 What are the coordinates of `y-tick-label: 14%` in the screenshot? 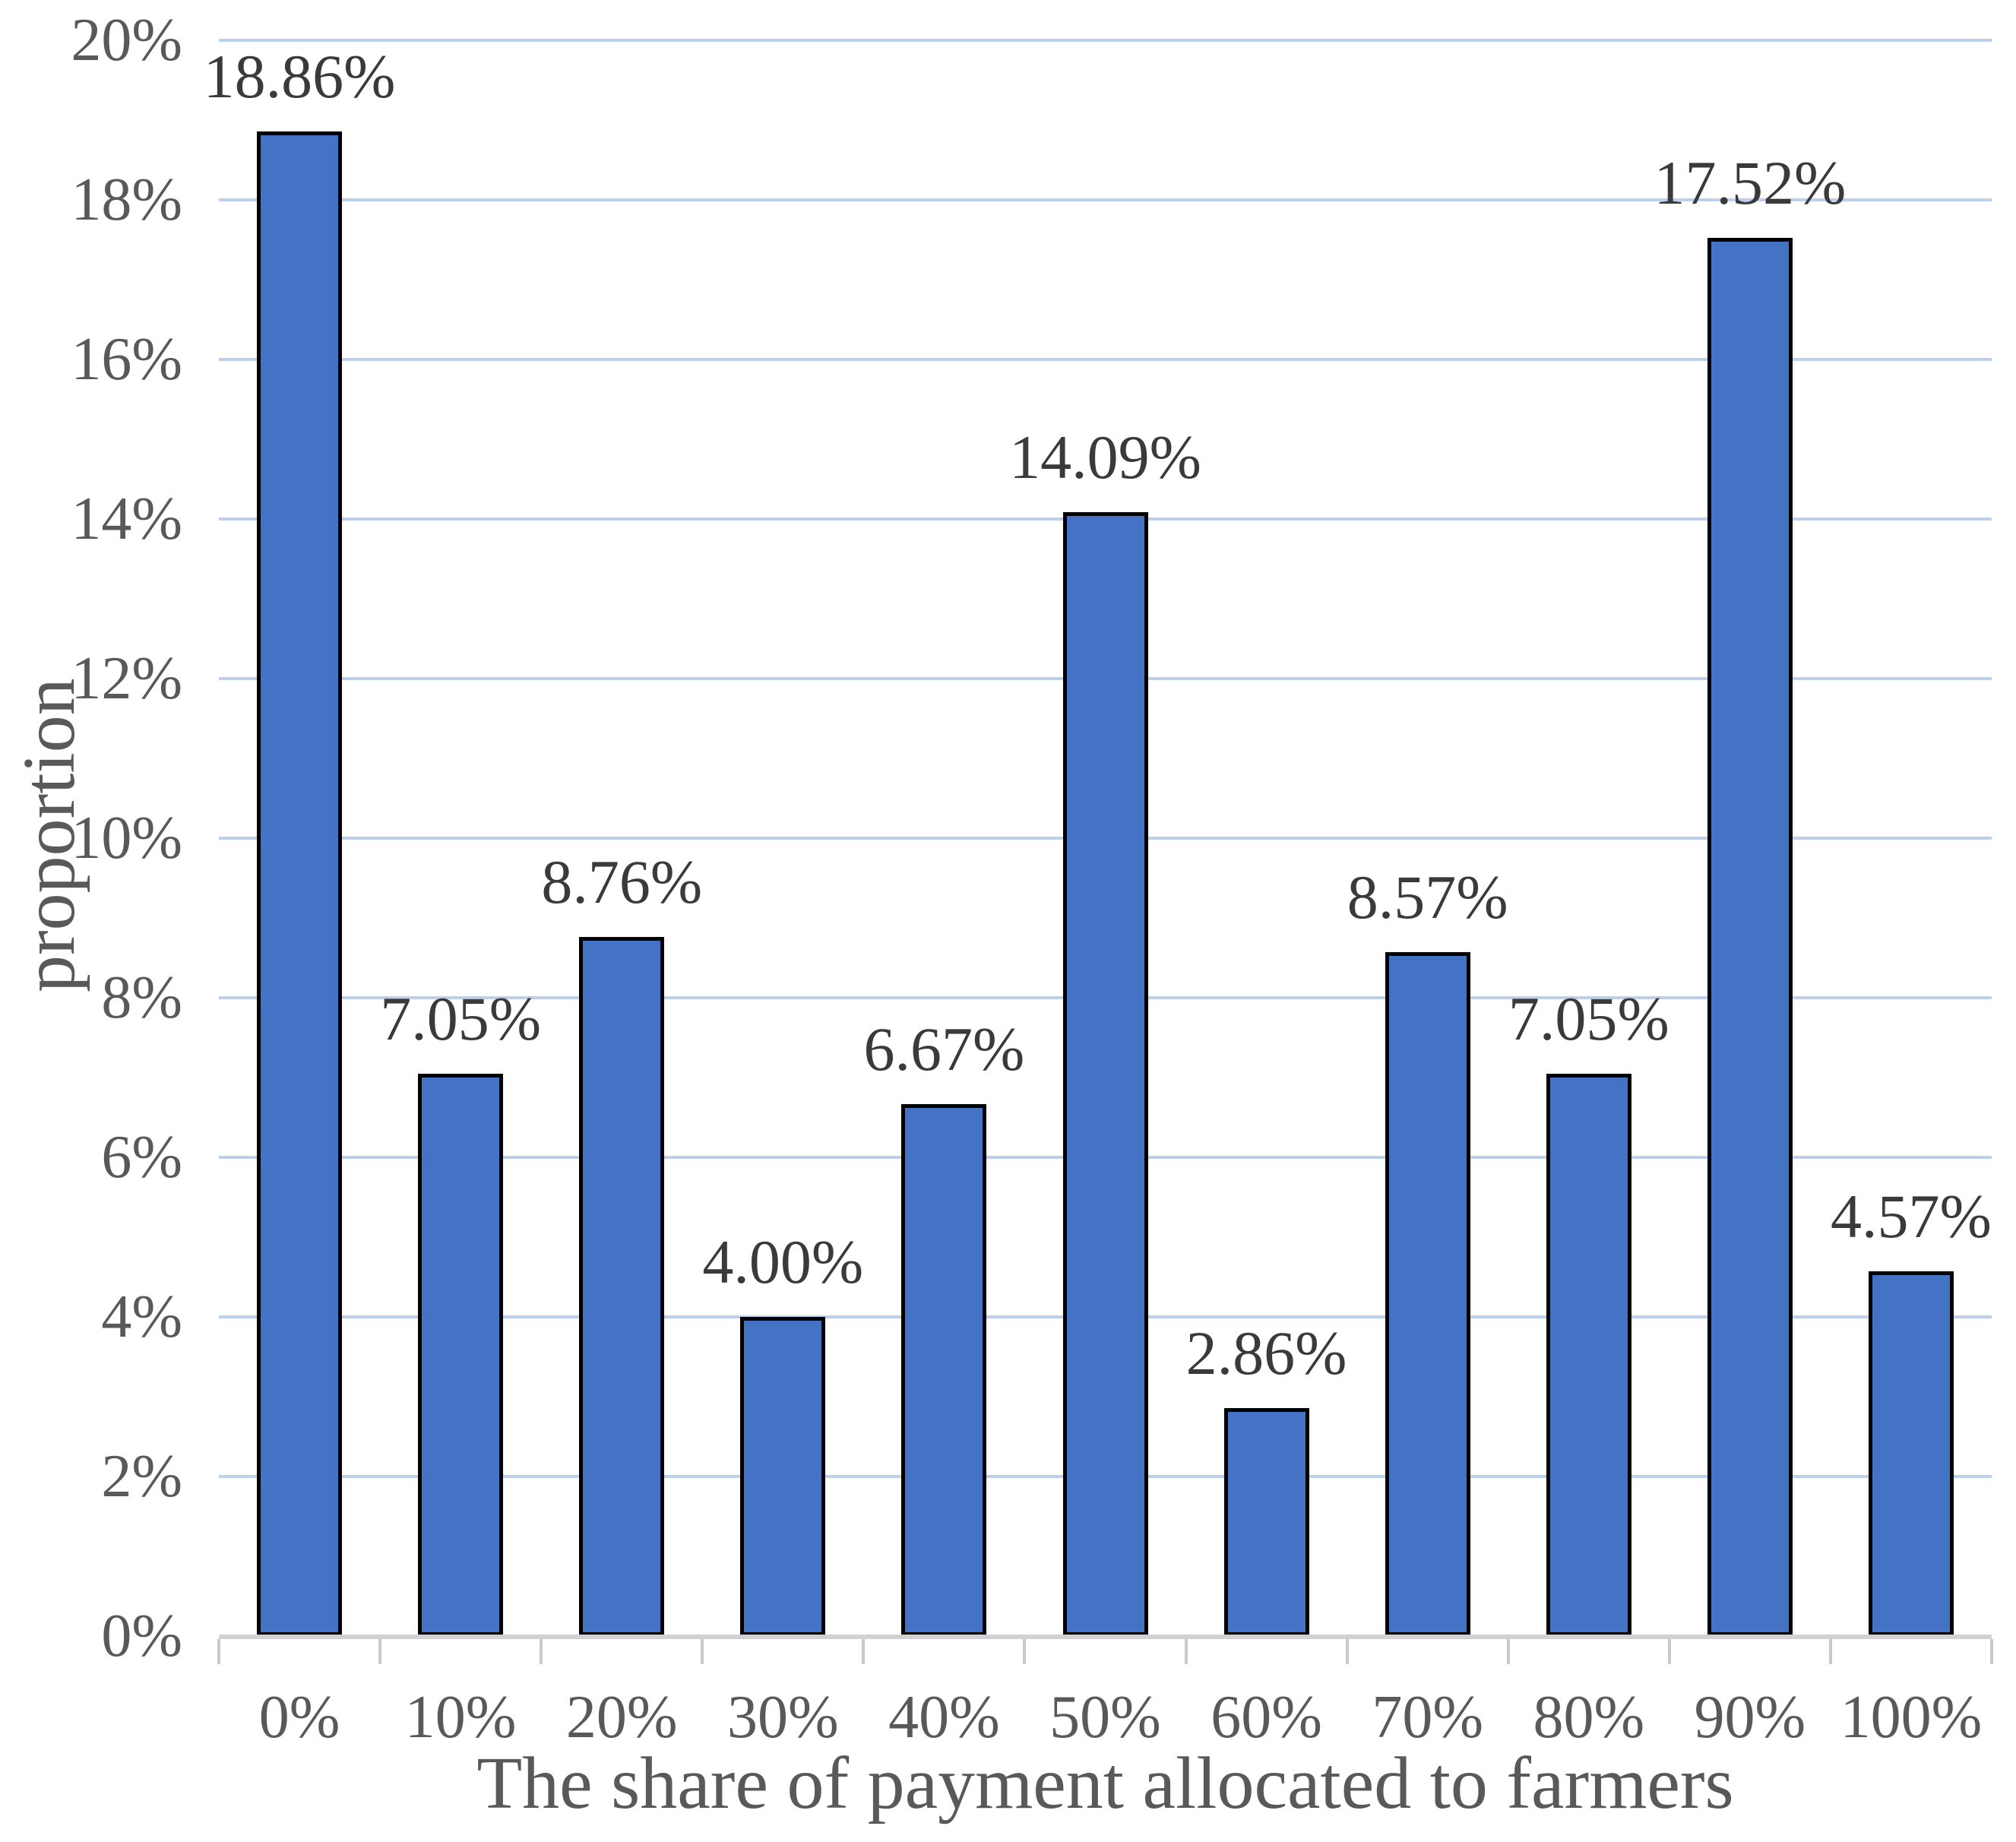 It's located at (126, 519).